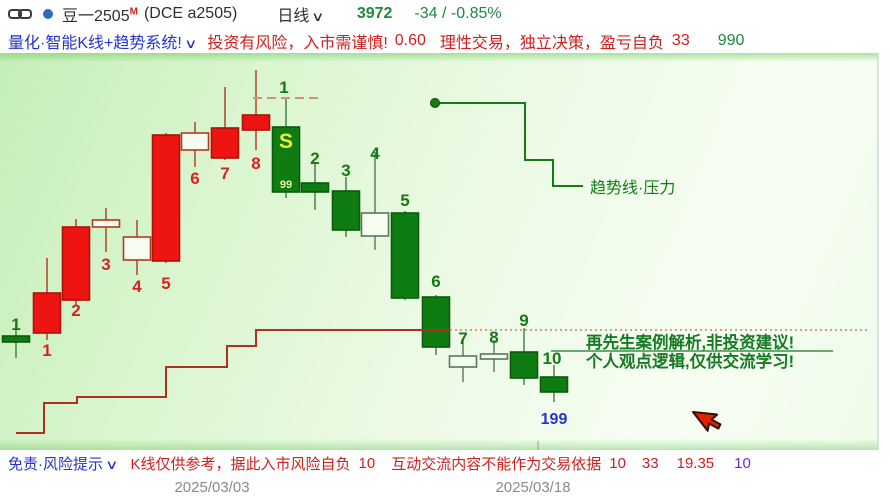  I want to click on mouse-cursor, so click(708, 417).